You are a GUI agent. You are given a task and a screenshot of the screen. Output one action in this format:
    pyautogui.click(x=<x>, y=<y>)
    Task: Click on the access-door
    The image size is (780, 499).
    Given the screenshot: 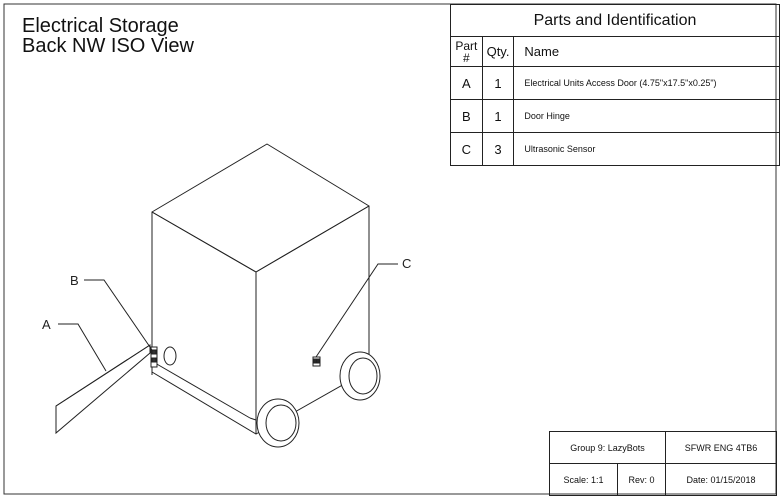 What is the action you would take?
    pyautogui.click(x=103, y=389)
    